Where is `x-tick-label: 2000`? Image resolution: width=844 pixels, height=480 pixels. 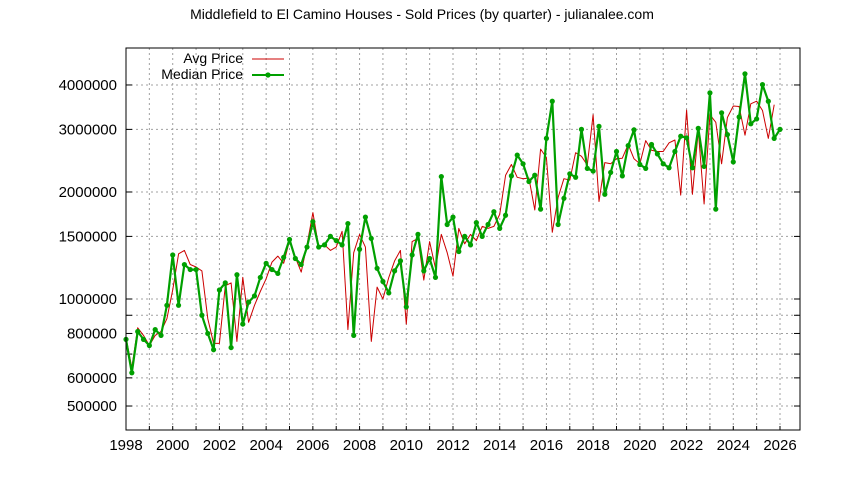 x-tick-label: 2000 is located at coordinates (172, 445).